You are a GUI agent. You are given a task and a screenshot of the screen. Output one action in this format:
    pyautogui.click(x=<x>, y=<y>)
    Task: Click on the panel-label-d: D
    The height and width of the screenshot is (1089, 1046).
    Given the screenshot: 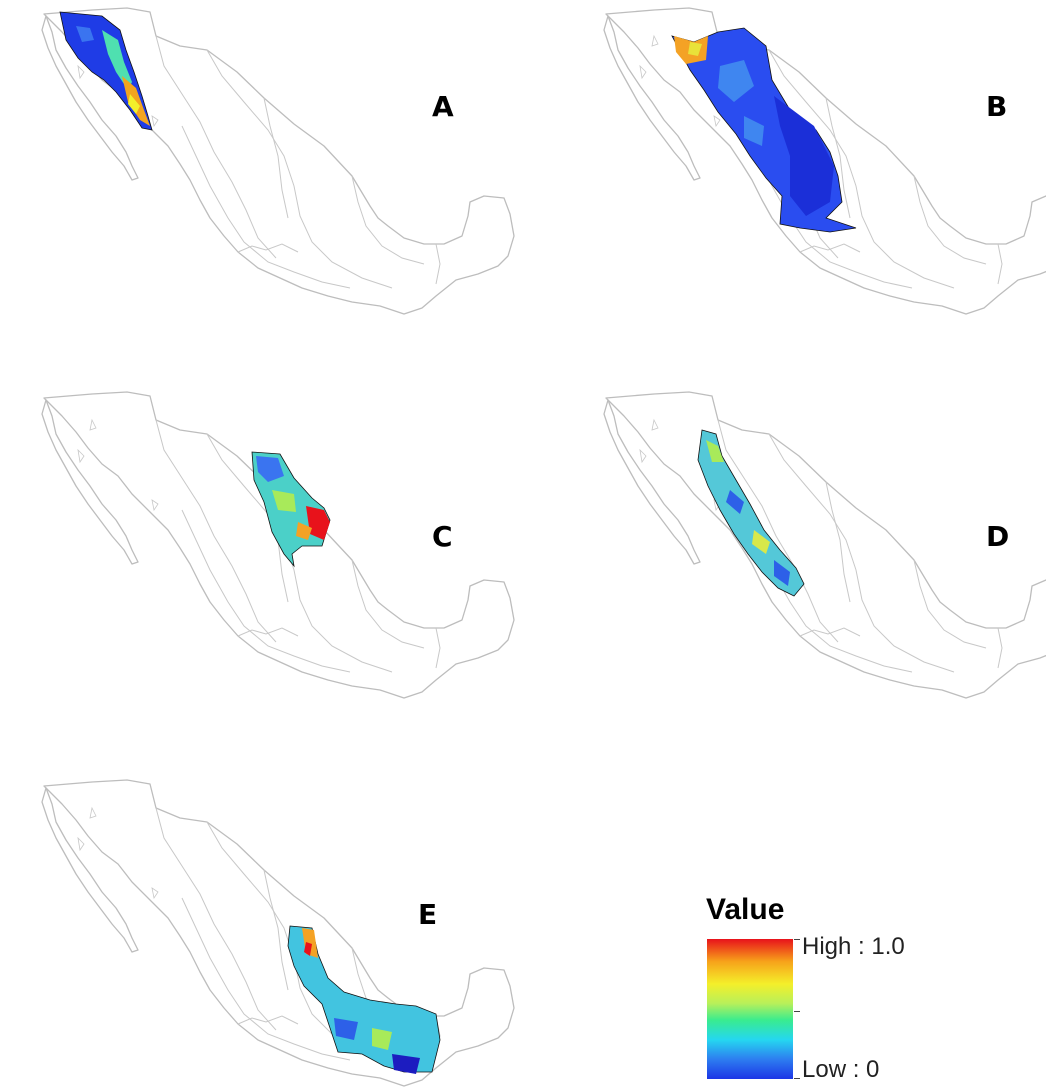 What is the action you would take?
    pyautogui.click(x=998, y=536)
    